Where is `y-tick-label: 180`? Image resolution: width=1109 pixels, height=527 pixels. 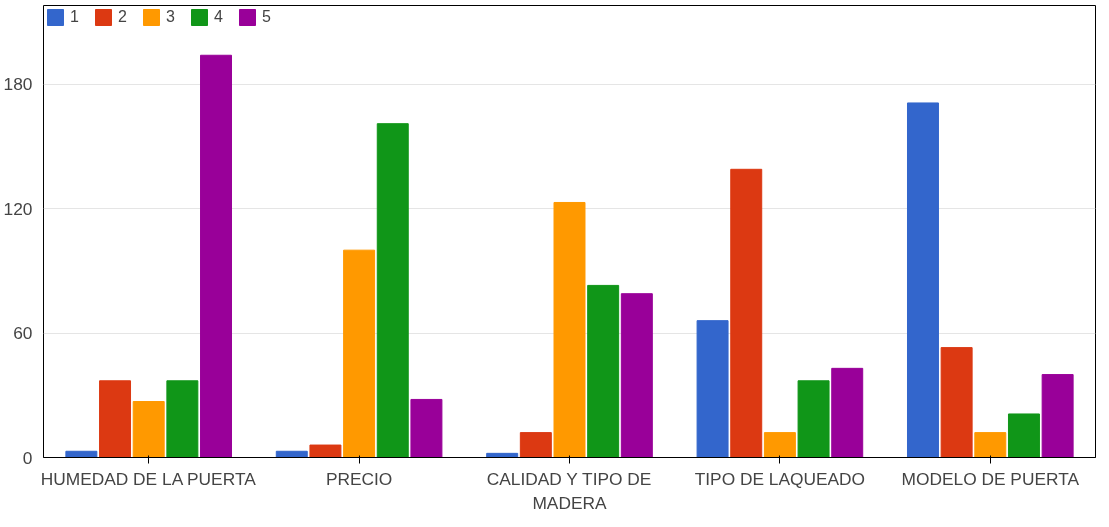
y-tick-label: 180 is located at coordinates (18, 84).